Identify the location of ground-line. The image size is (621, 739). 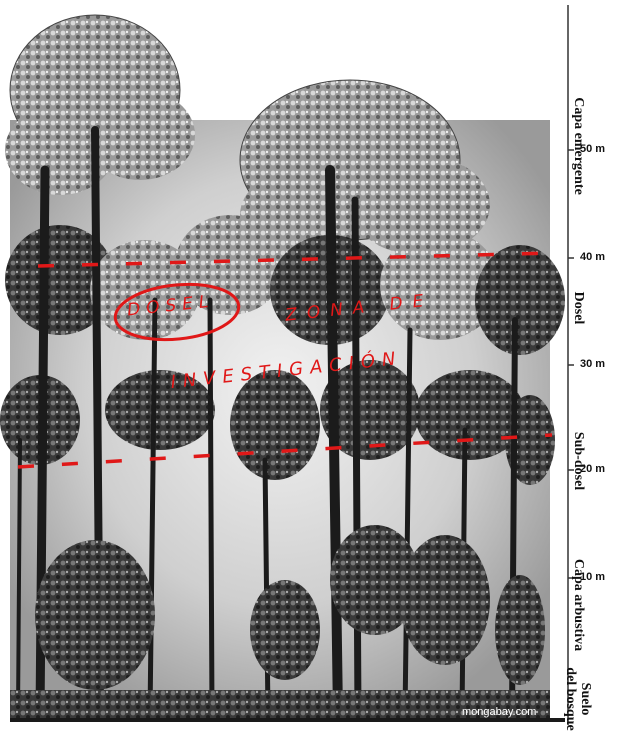
(287, 720).